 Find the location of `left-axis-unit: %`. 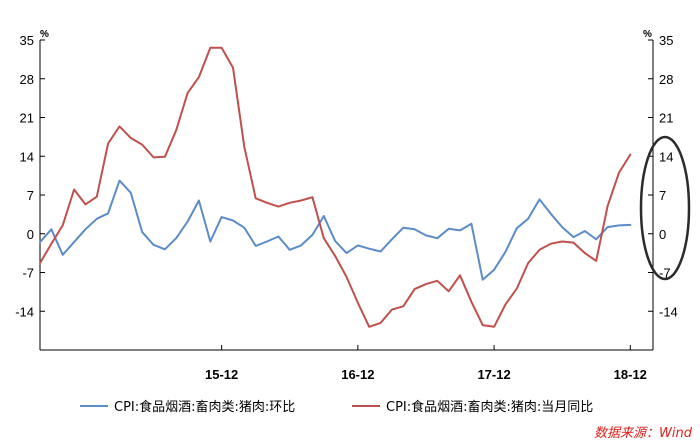

left-axis-unit: % is located at coordinates (44, 34).